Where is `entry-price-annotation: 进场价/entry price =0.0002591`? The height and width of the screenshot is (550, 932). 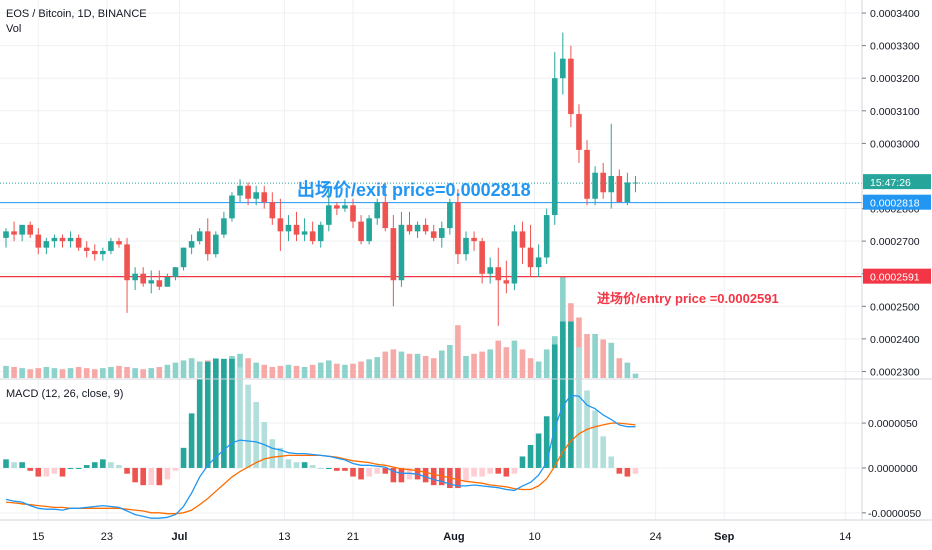 entry-price-annotation: 进场价/entry price =0.0002591 is located at coordinates (688, 298).